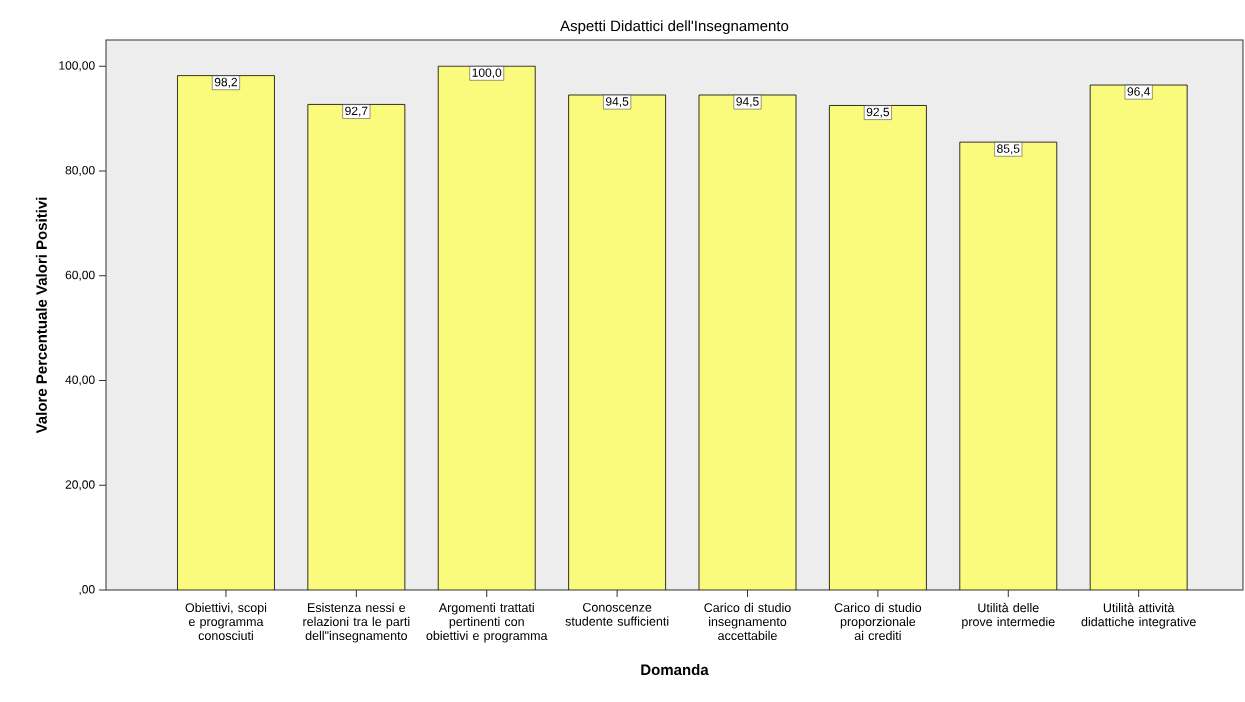 This screenshot has width=1245, height=702. What do you see at coordinates (878, 621) in the screenshot?
I see `x-tick-label: Carico di studio proporzionale ai crediti` at bounding box center [878, 621].